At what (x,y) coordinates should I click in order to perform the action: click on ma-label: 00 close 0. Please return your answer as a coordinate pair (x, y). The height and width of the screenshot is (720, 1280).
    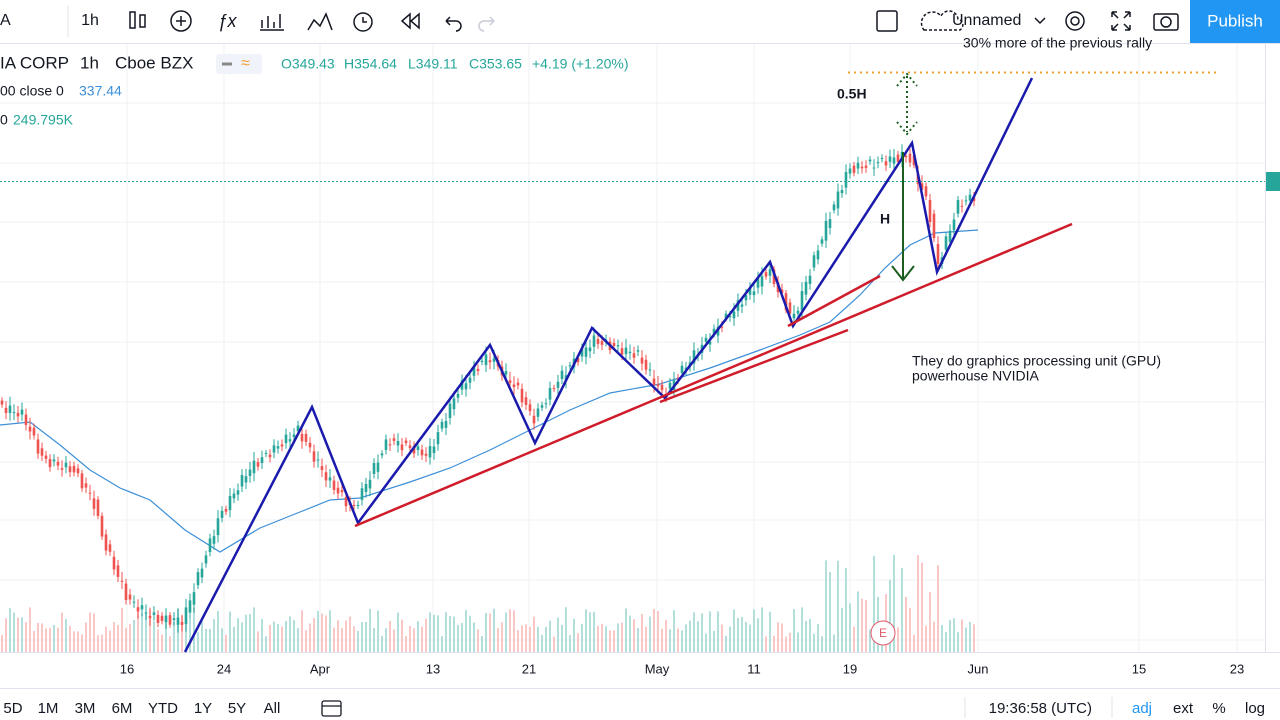
    Looking at the image, I should click on (32, 91).